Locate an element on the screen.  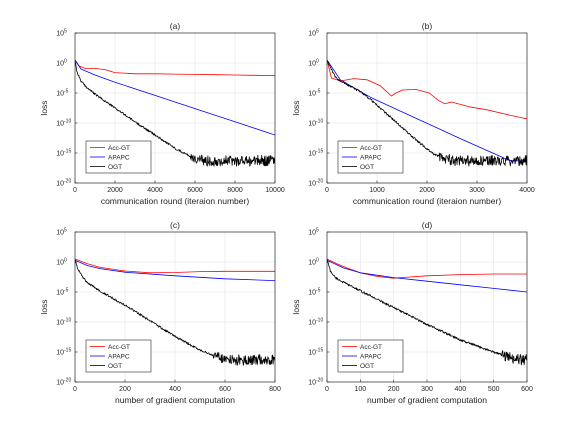
x-tick-label: 800 is located at coordinates (275, 389).